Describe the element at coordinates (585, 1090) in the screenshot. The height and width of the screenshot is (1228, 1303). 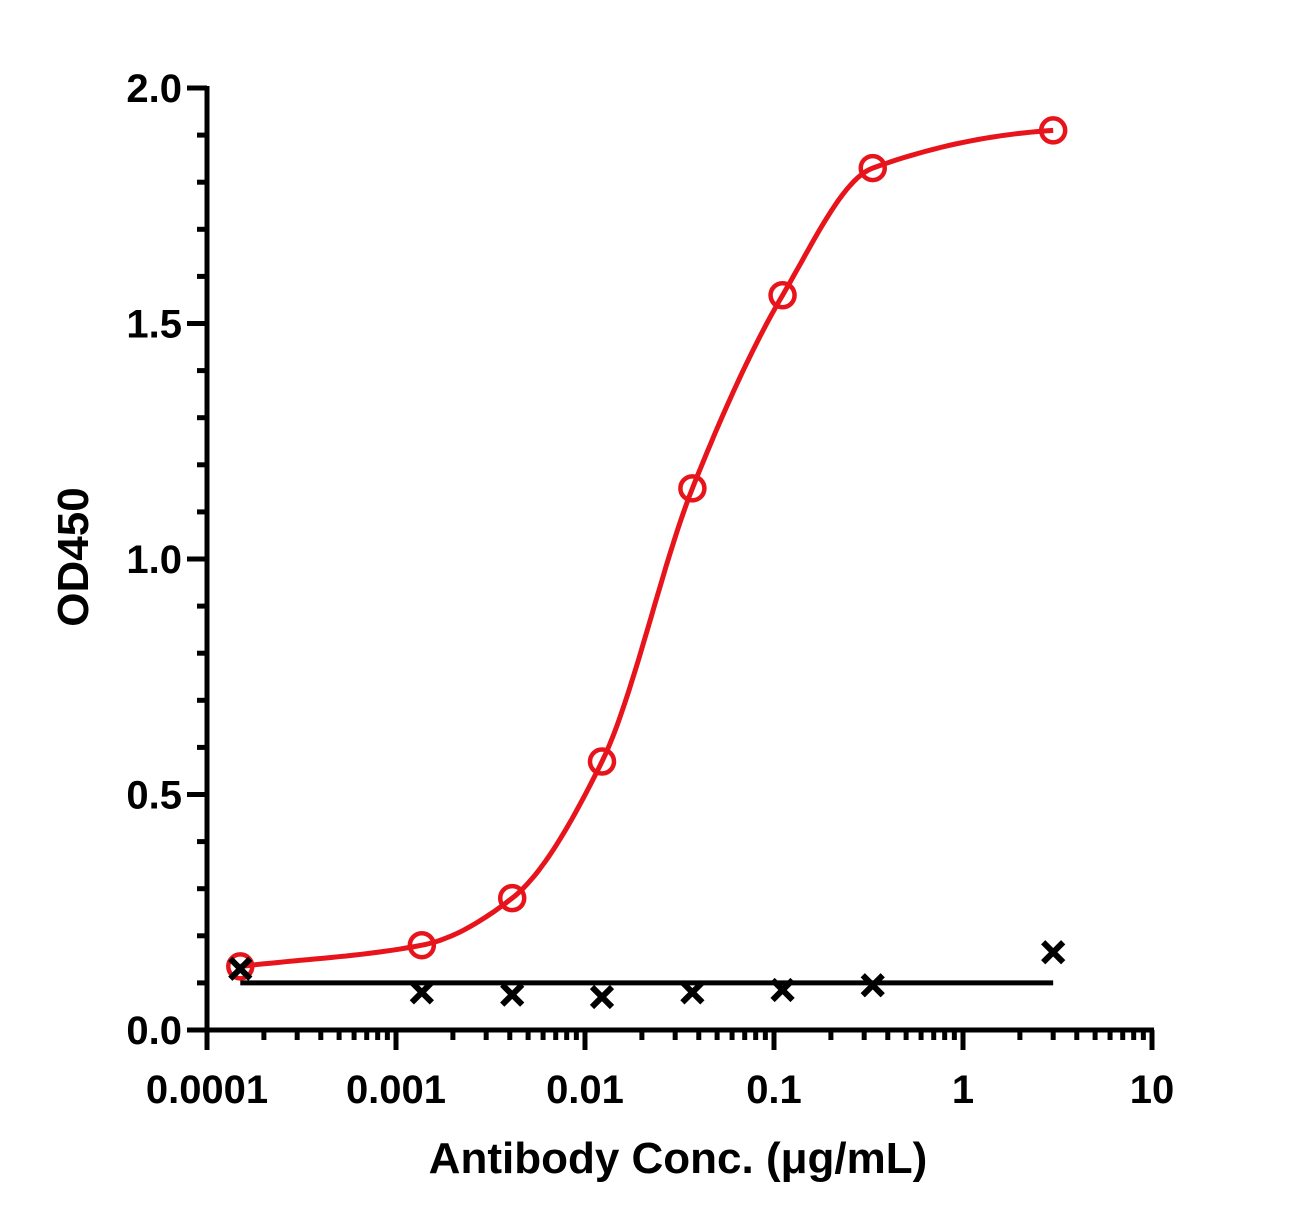
I see `x-tick-label: 0.01` at that location.